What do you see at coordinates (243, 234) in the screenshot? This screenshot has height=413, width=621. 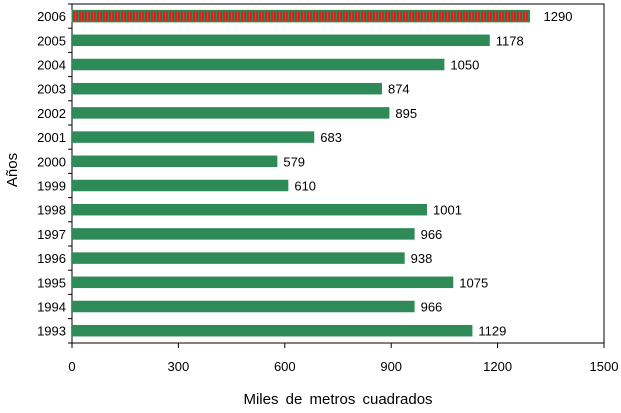 I see `bar-1997` at bounding box center [243, 234].